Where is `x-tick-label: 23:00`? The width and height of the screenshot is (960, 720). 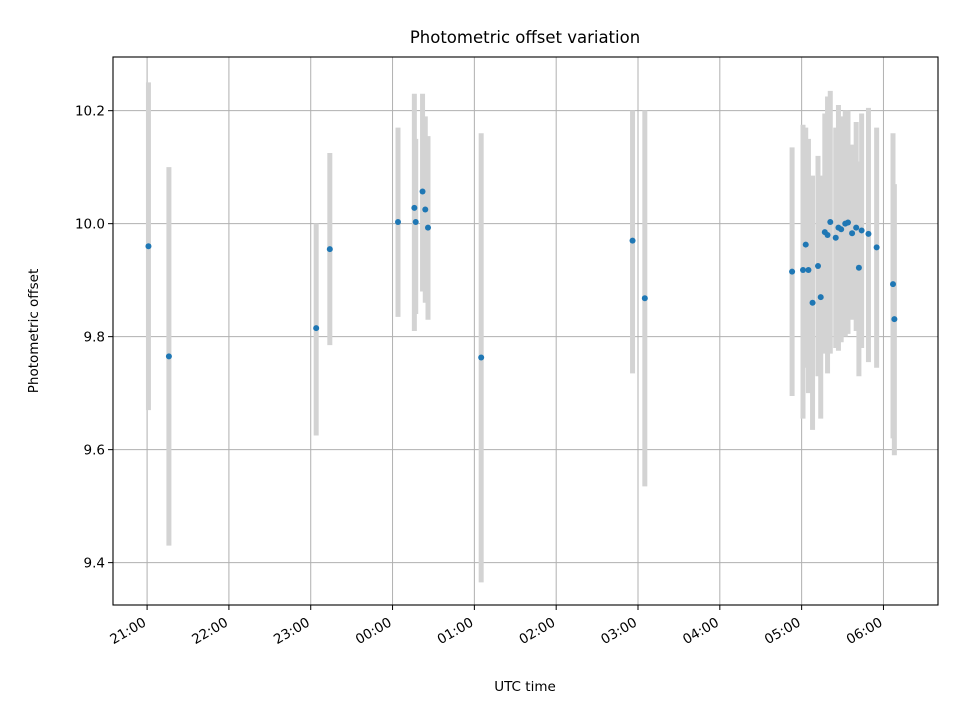
x-tick-label: 23:00 is located at coordinates (292, 631).